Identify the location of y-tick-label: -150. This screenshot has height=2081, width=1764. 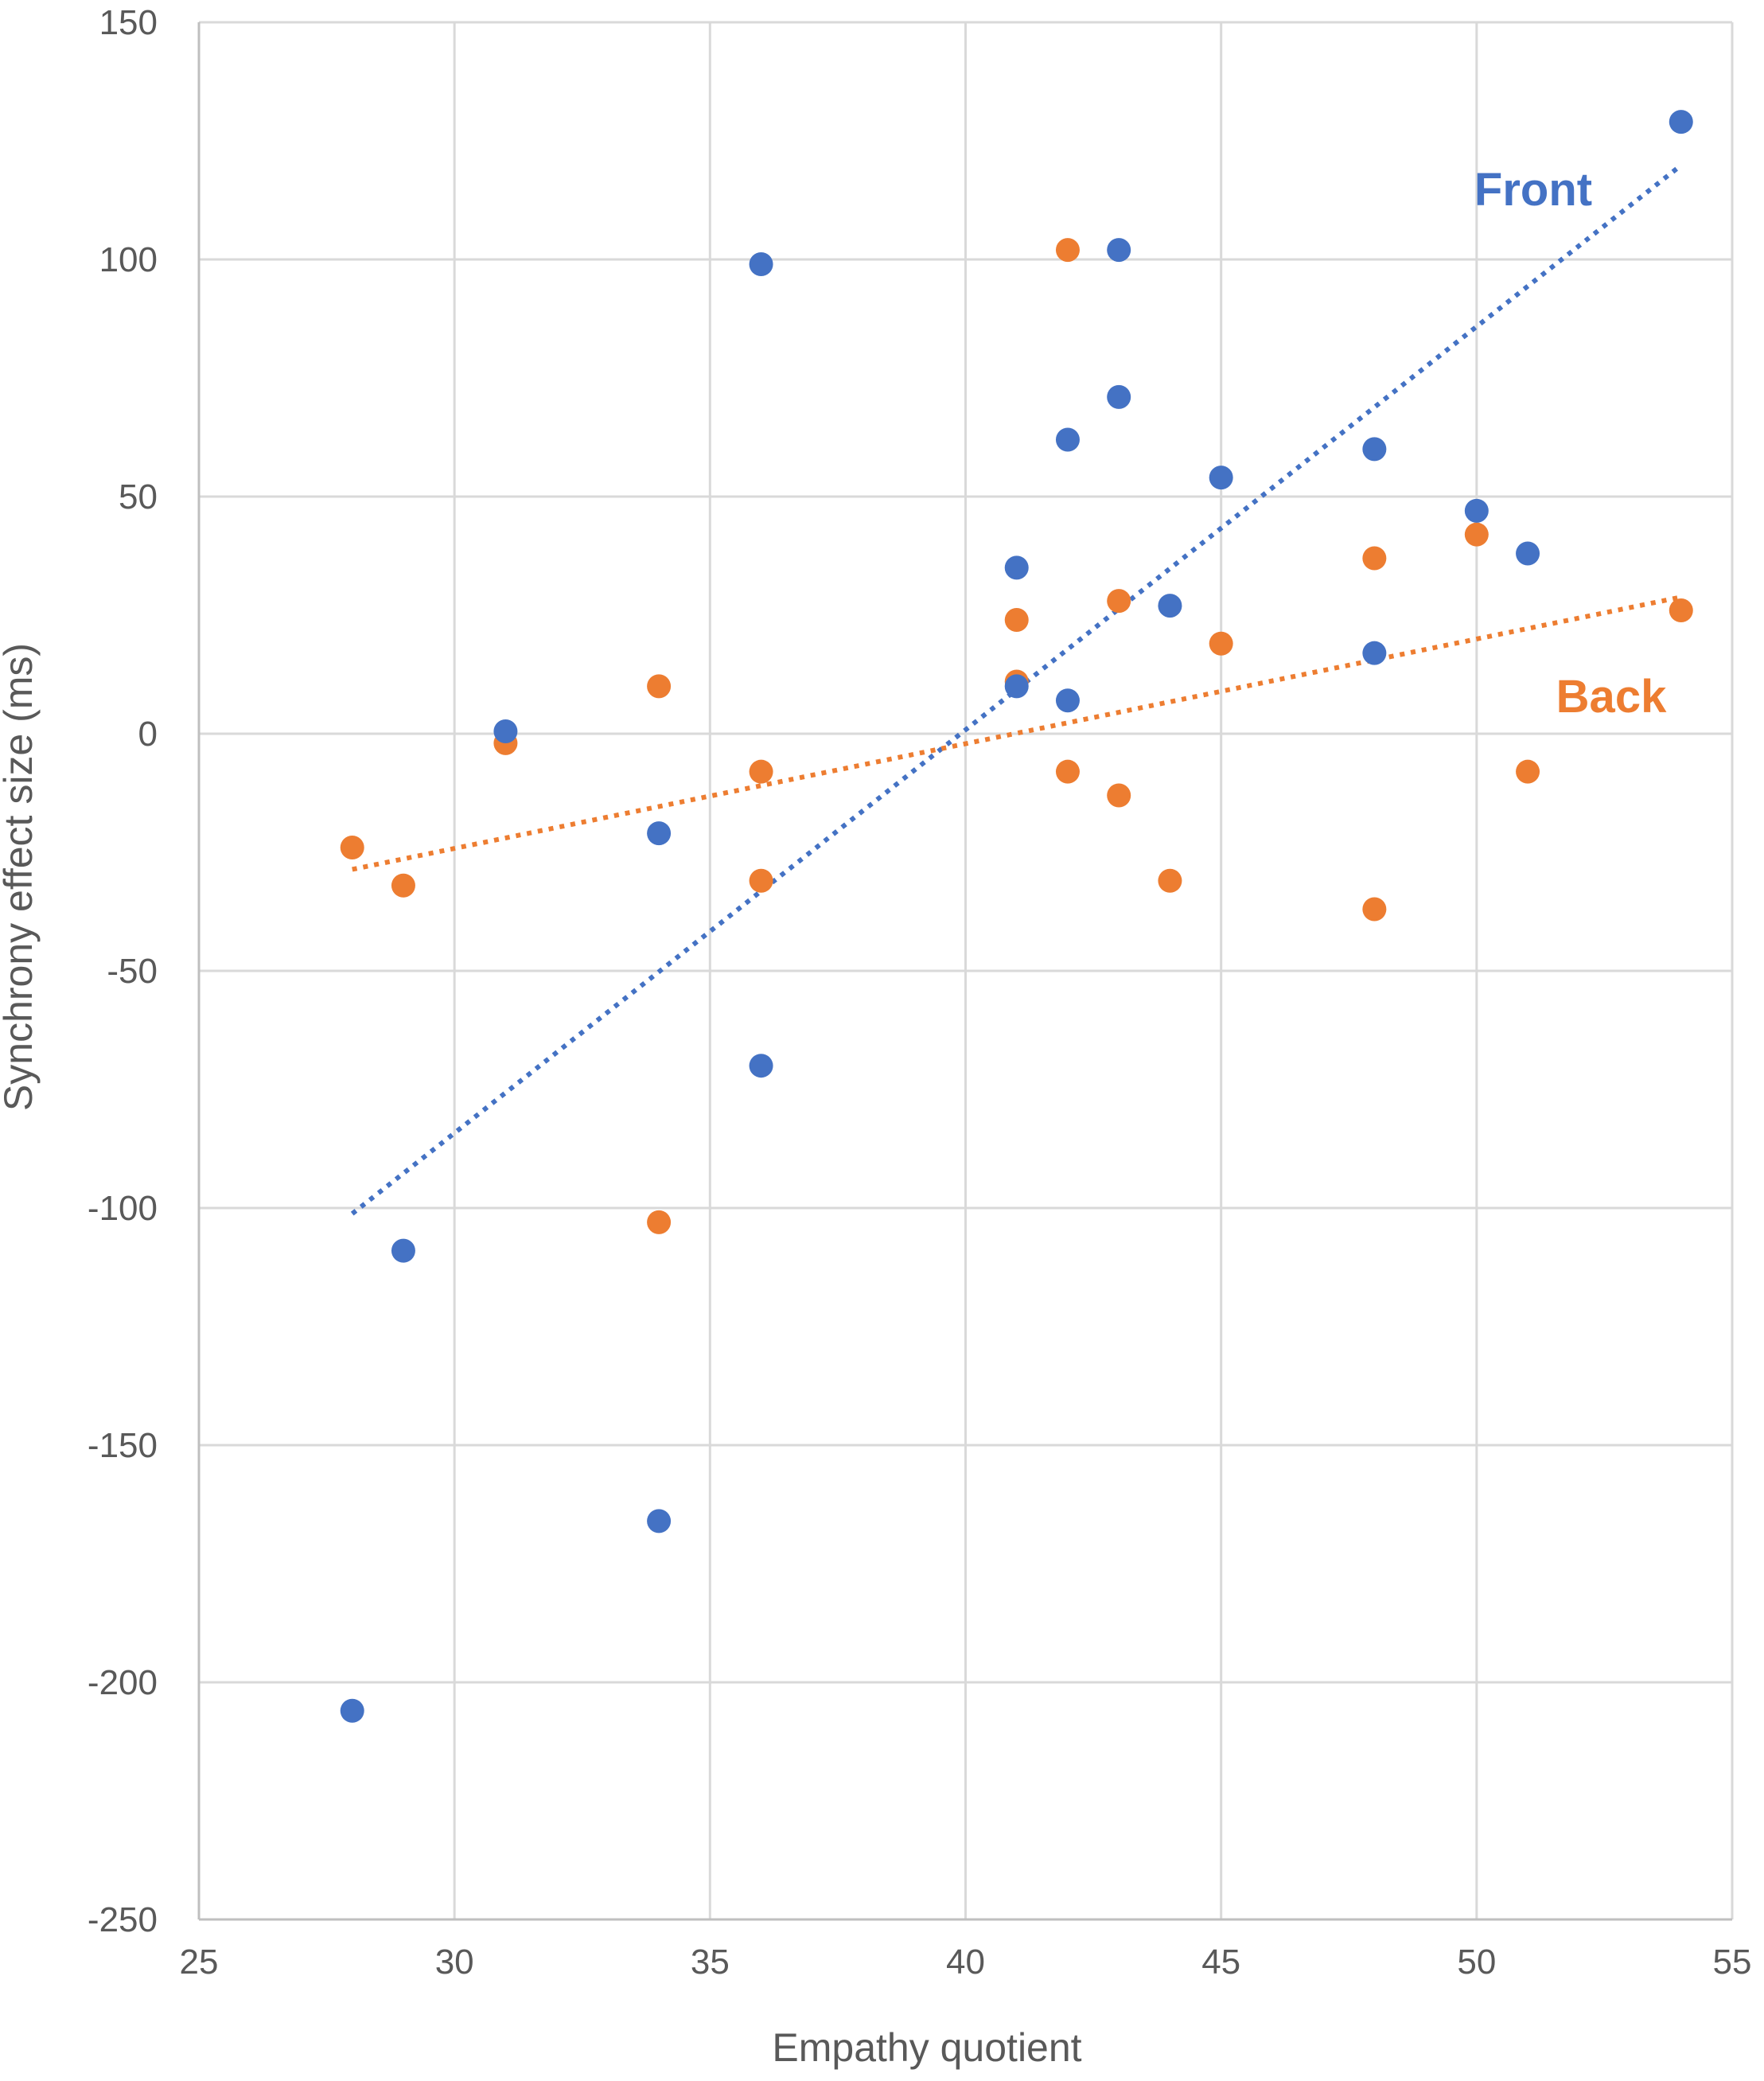
(123, 1445).